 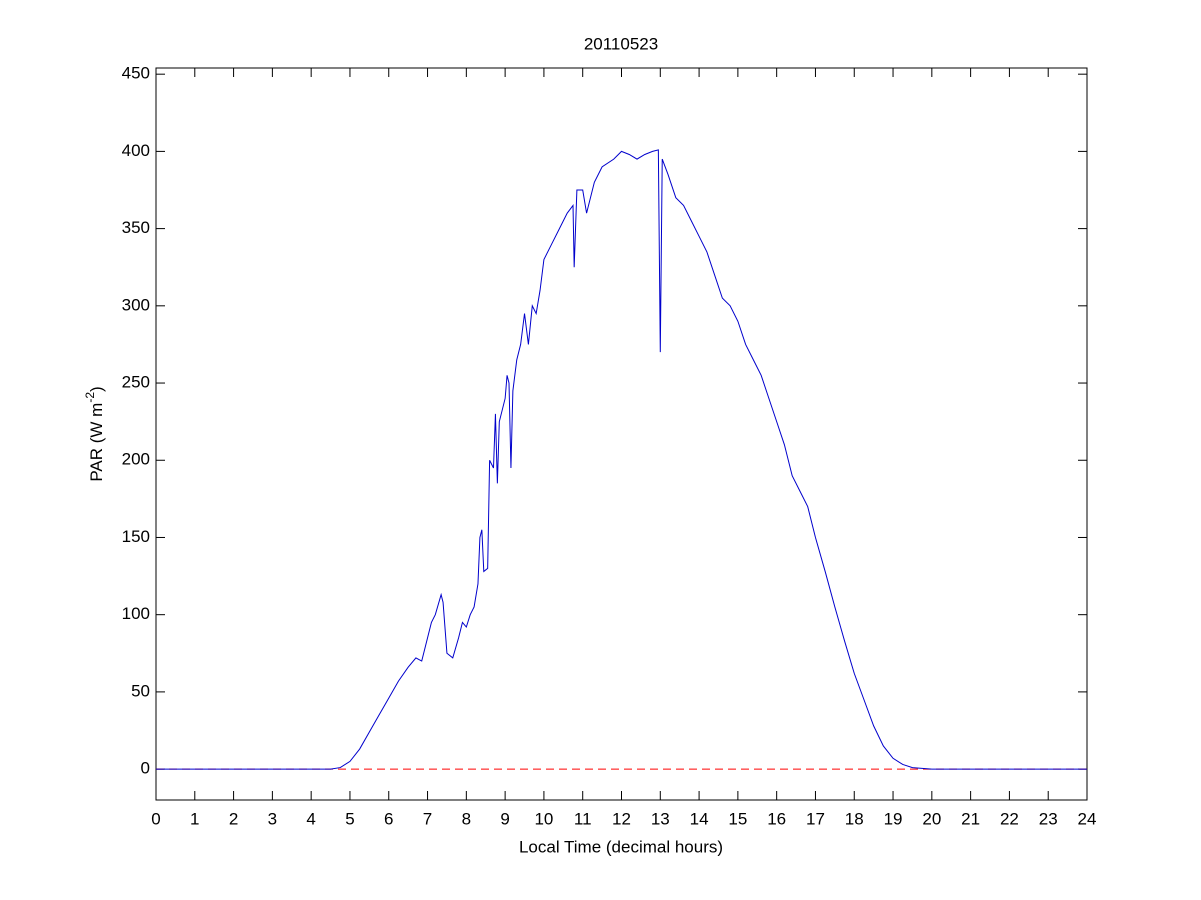 What do you see at coordinates (155, 818) in the screenshot?
I see `x-tick-label: 0` at bounding box center [155, 818].